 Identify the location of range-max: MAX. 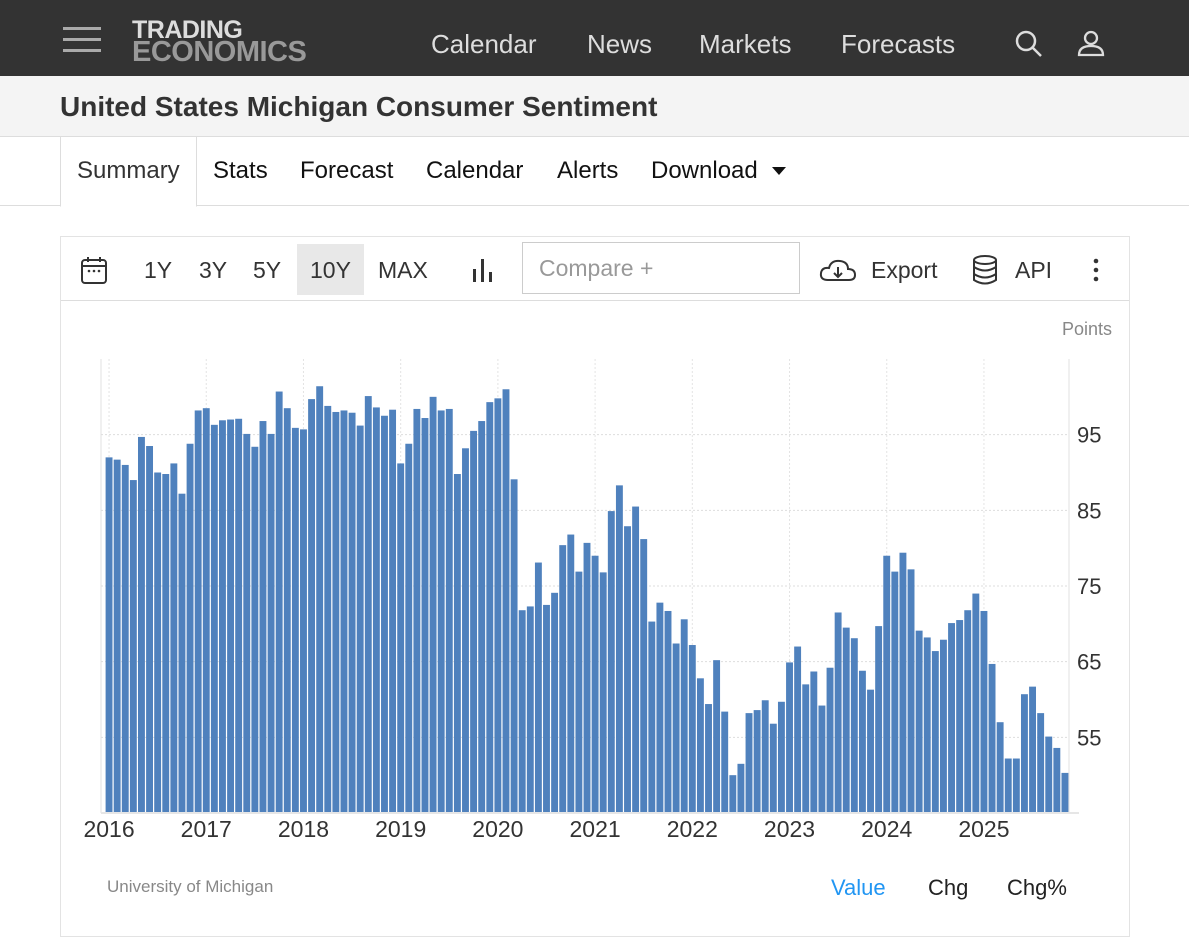
(403, 270).